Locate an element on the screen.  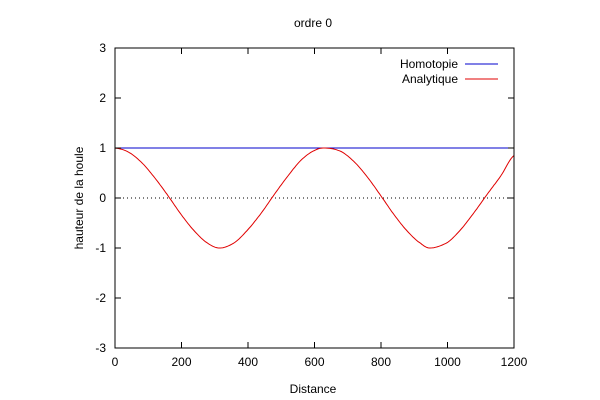
x-tick-label: 200 is located at coordinates (181, 362).